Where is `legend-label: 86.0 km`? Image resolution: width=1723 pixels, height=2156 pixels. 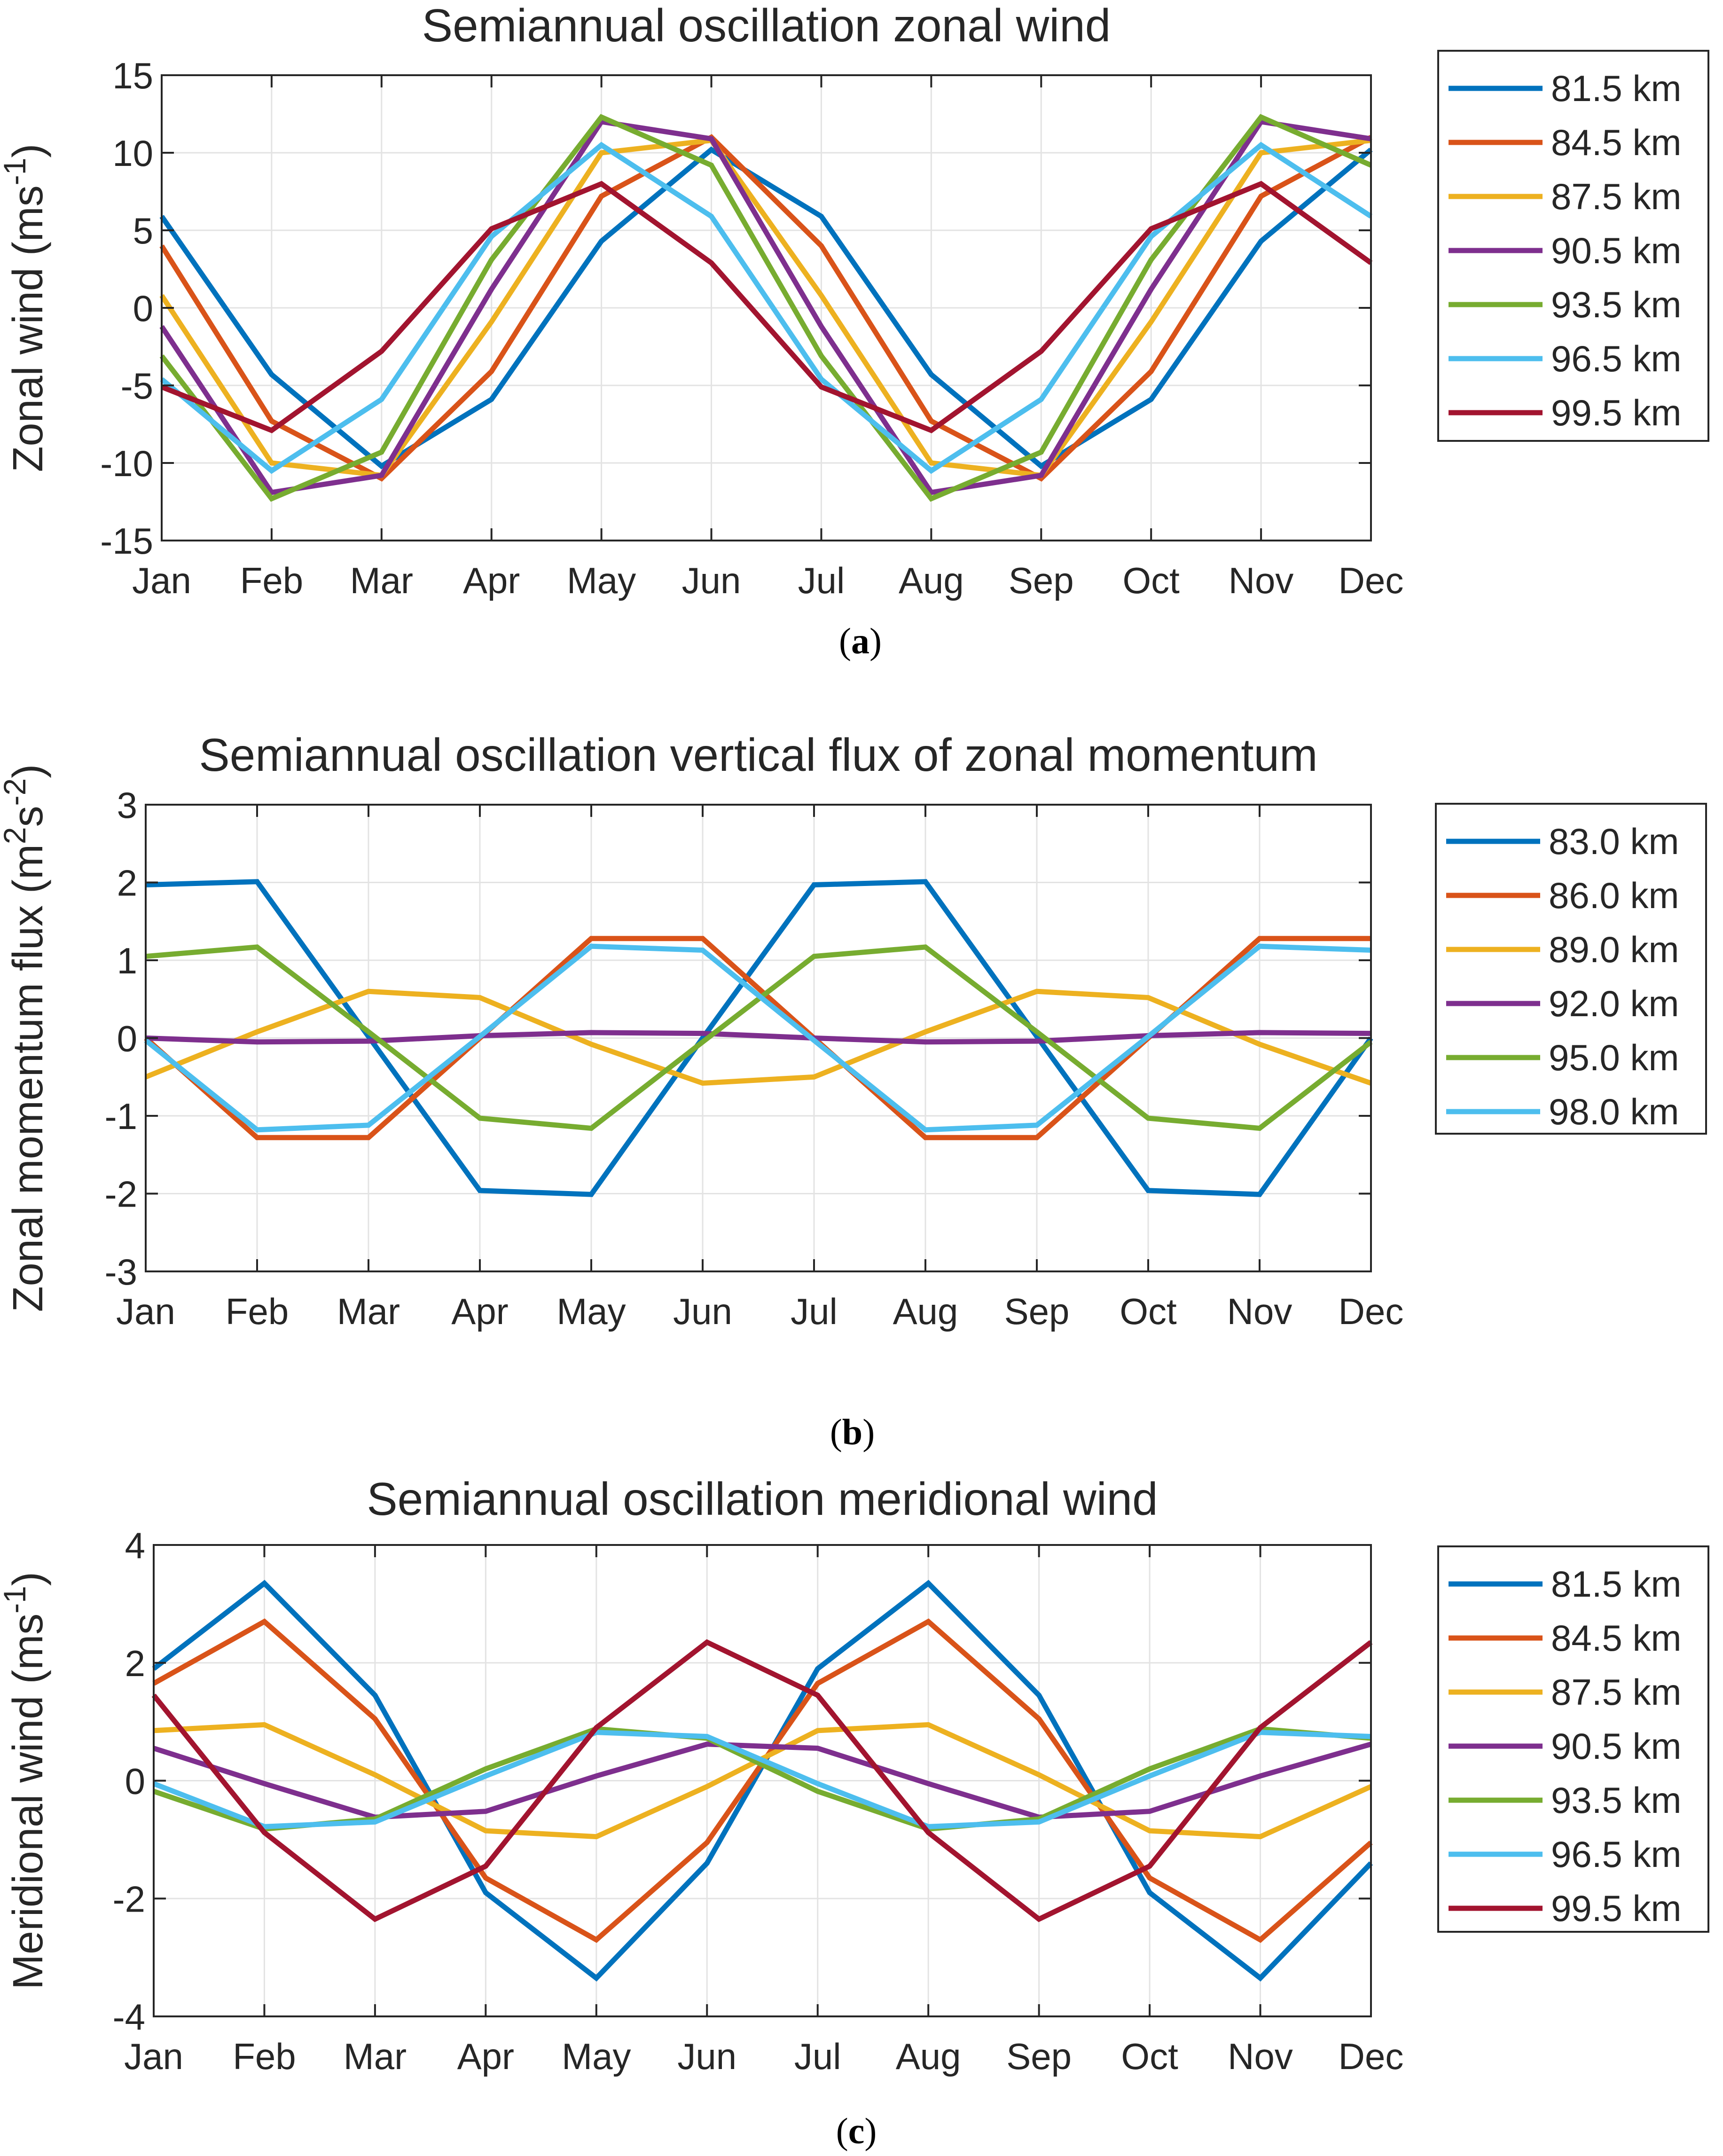 legend-label: 86.0 km is located at coordinates (1614, 895).